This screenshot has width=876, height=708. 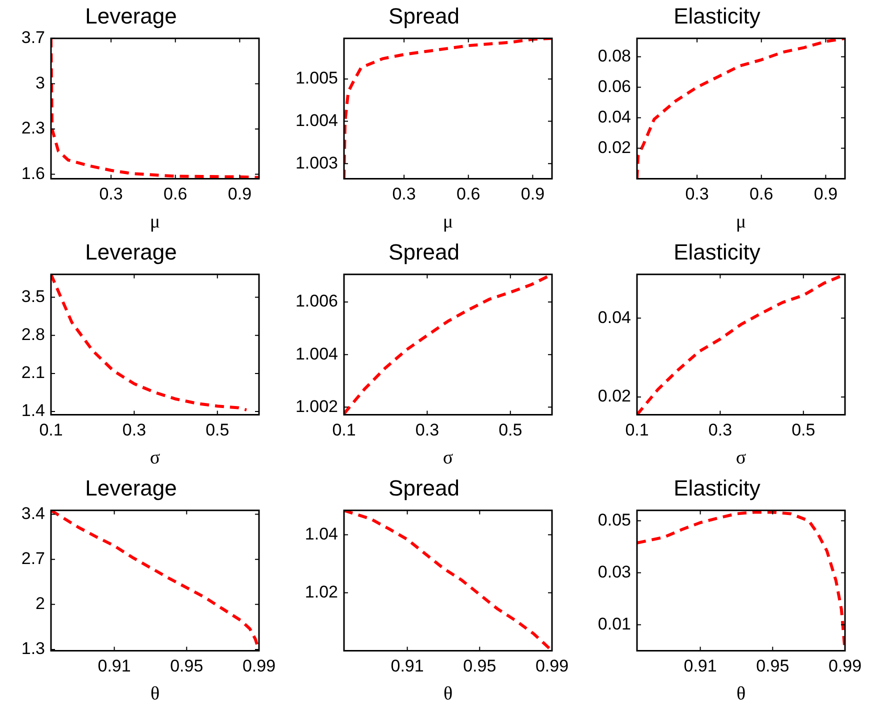 What do you see at coordinates (40, 82) in the screenshot?
I see `y-tick-label: 3` at bounding box center [40, 82].